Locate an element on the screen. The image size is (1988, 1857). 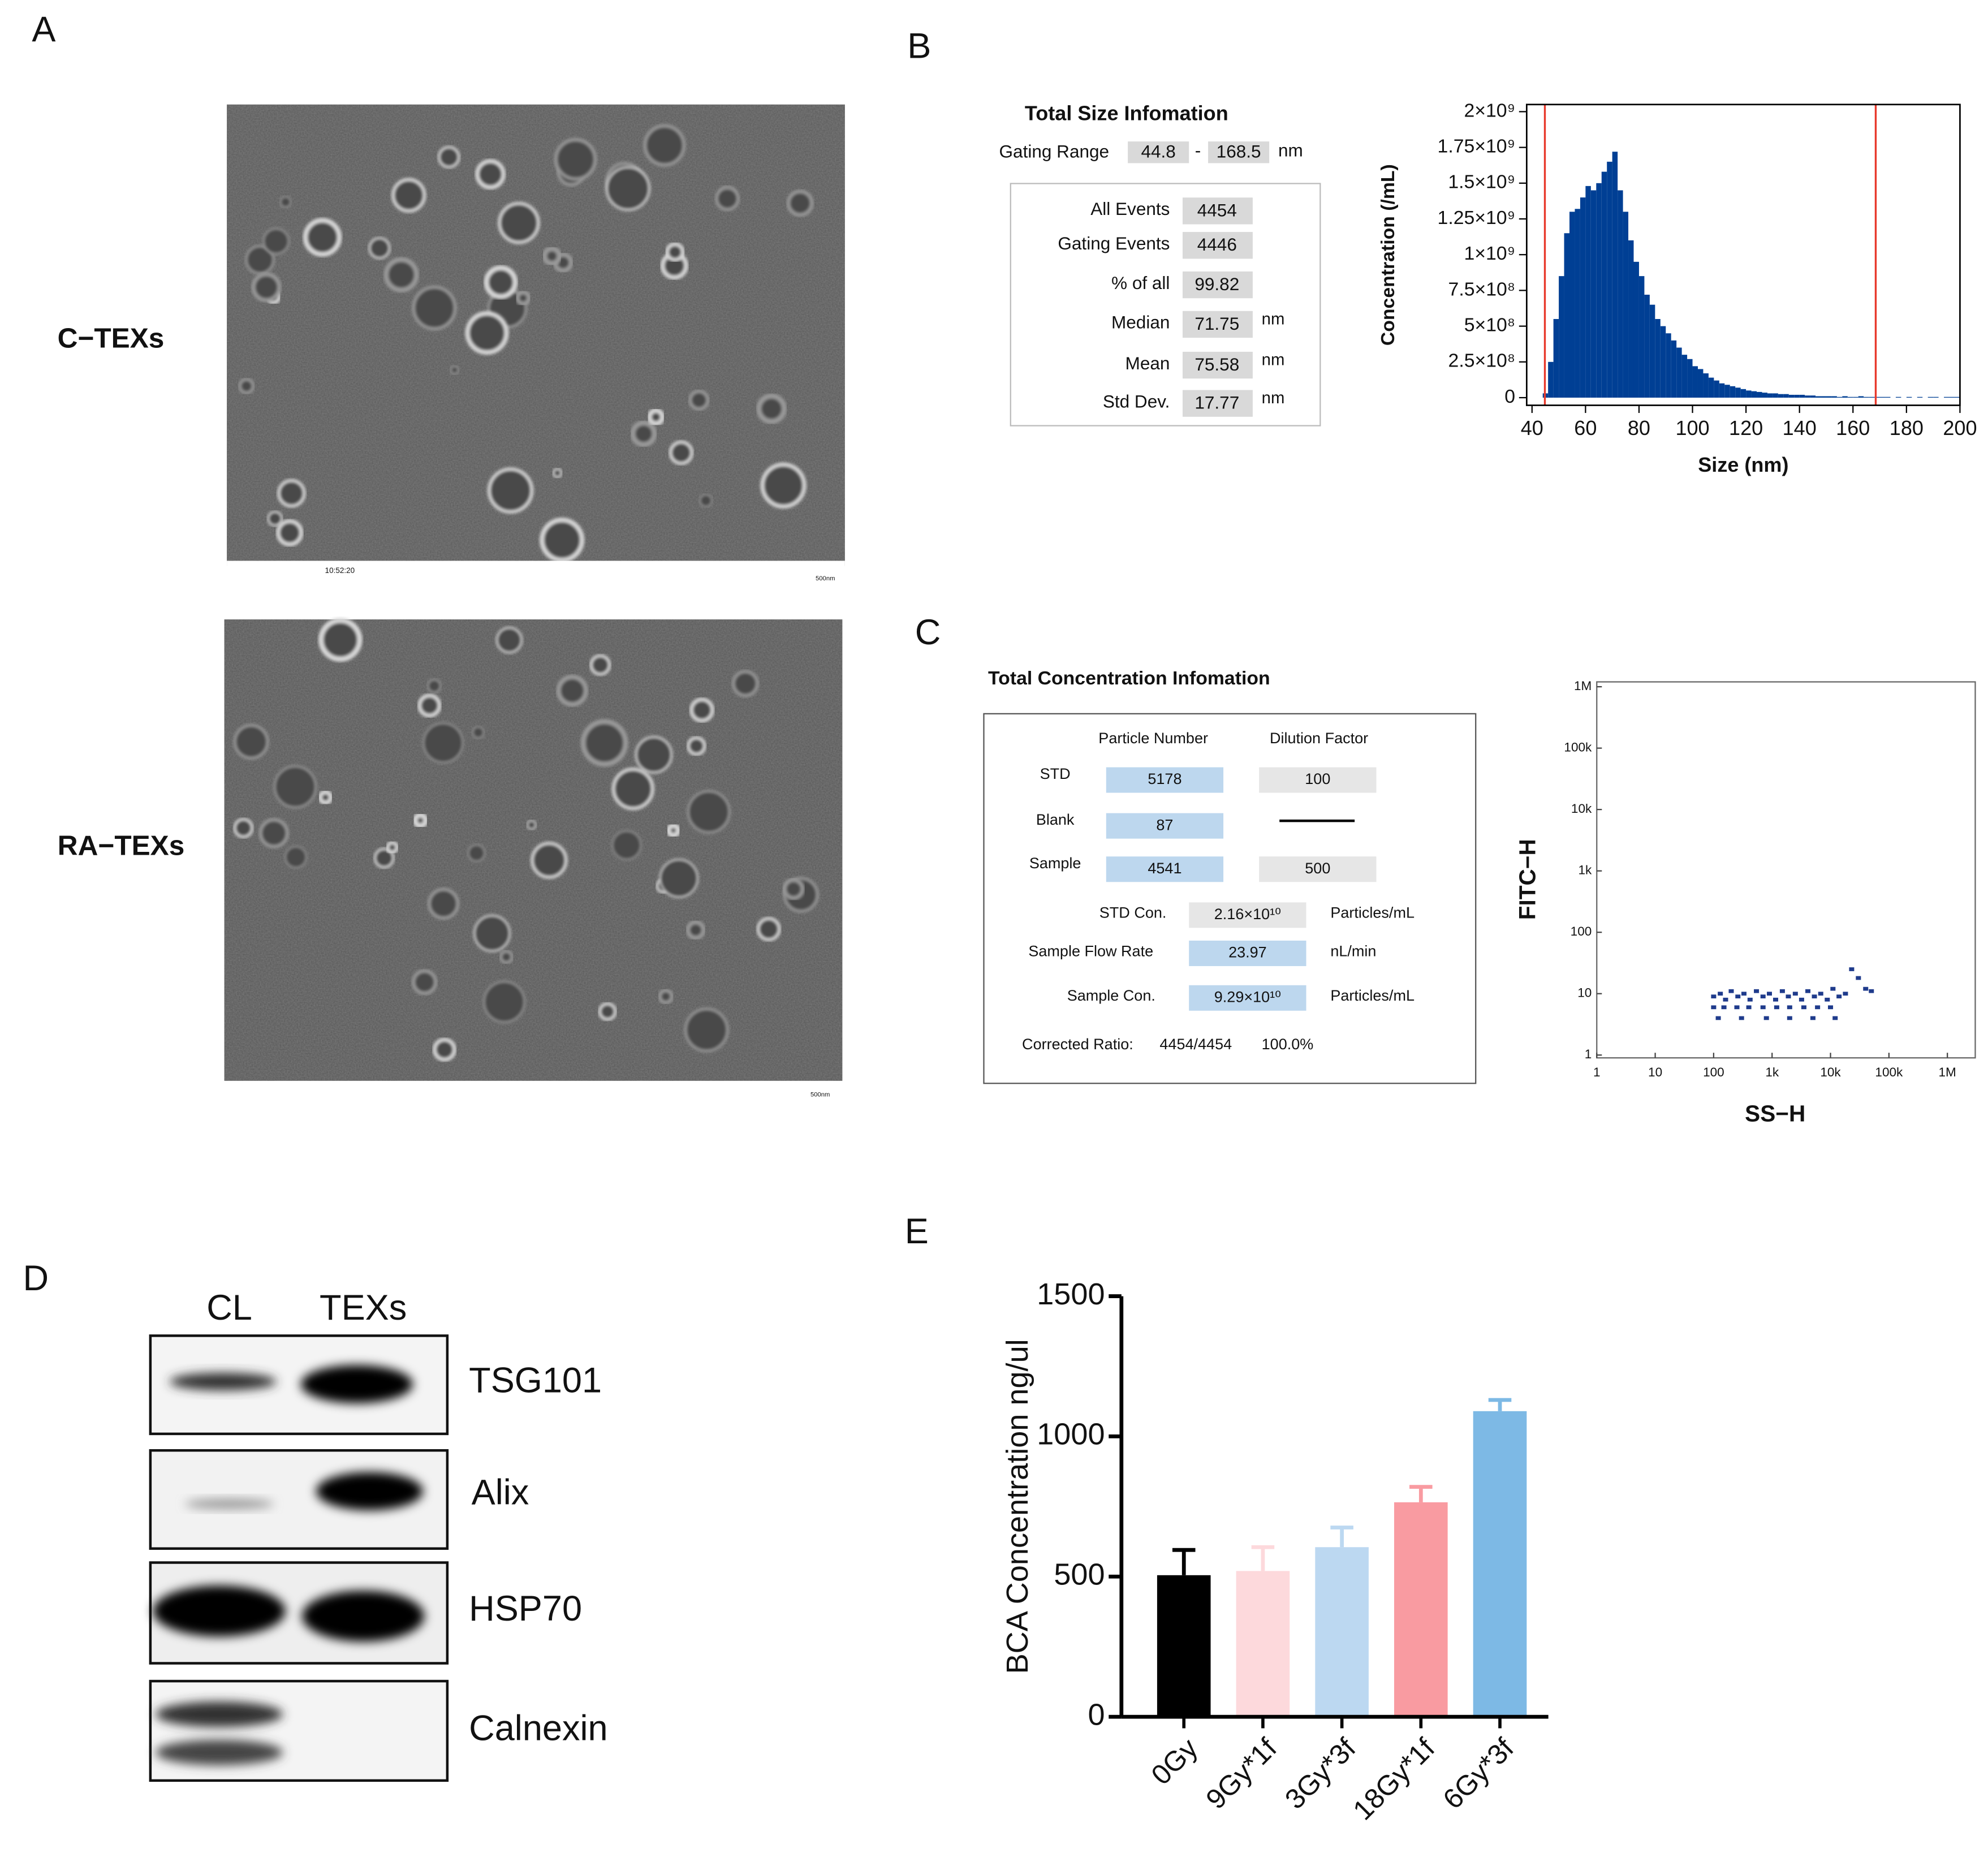
x-tick-label: 100 is located at coordinates (1713, 1072).